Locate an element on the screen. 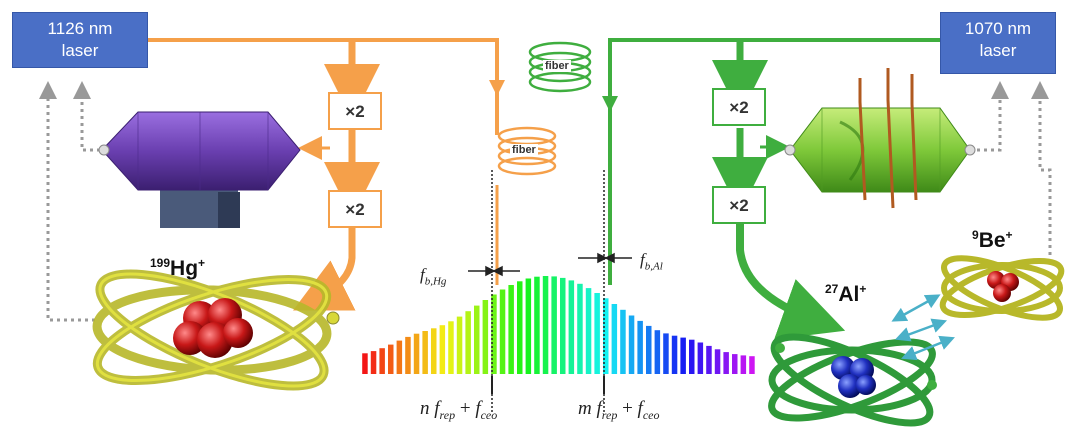 The width and height of the screenshot is (1068, 431). mode-m-frep-sub: rep is located at coordinates (609, 414).